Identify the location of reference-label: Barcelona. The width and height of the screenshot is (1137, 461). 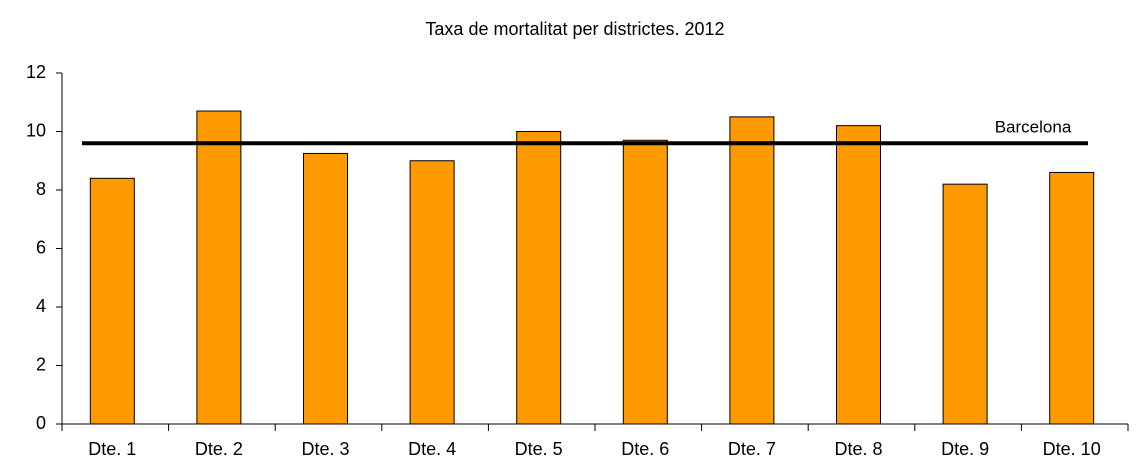
(1033, 127).